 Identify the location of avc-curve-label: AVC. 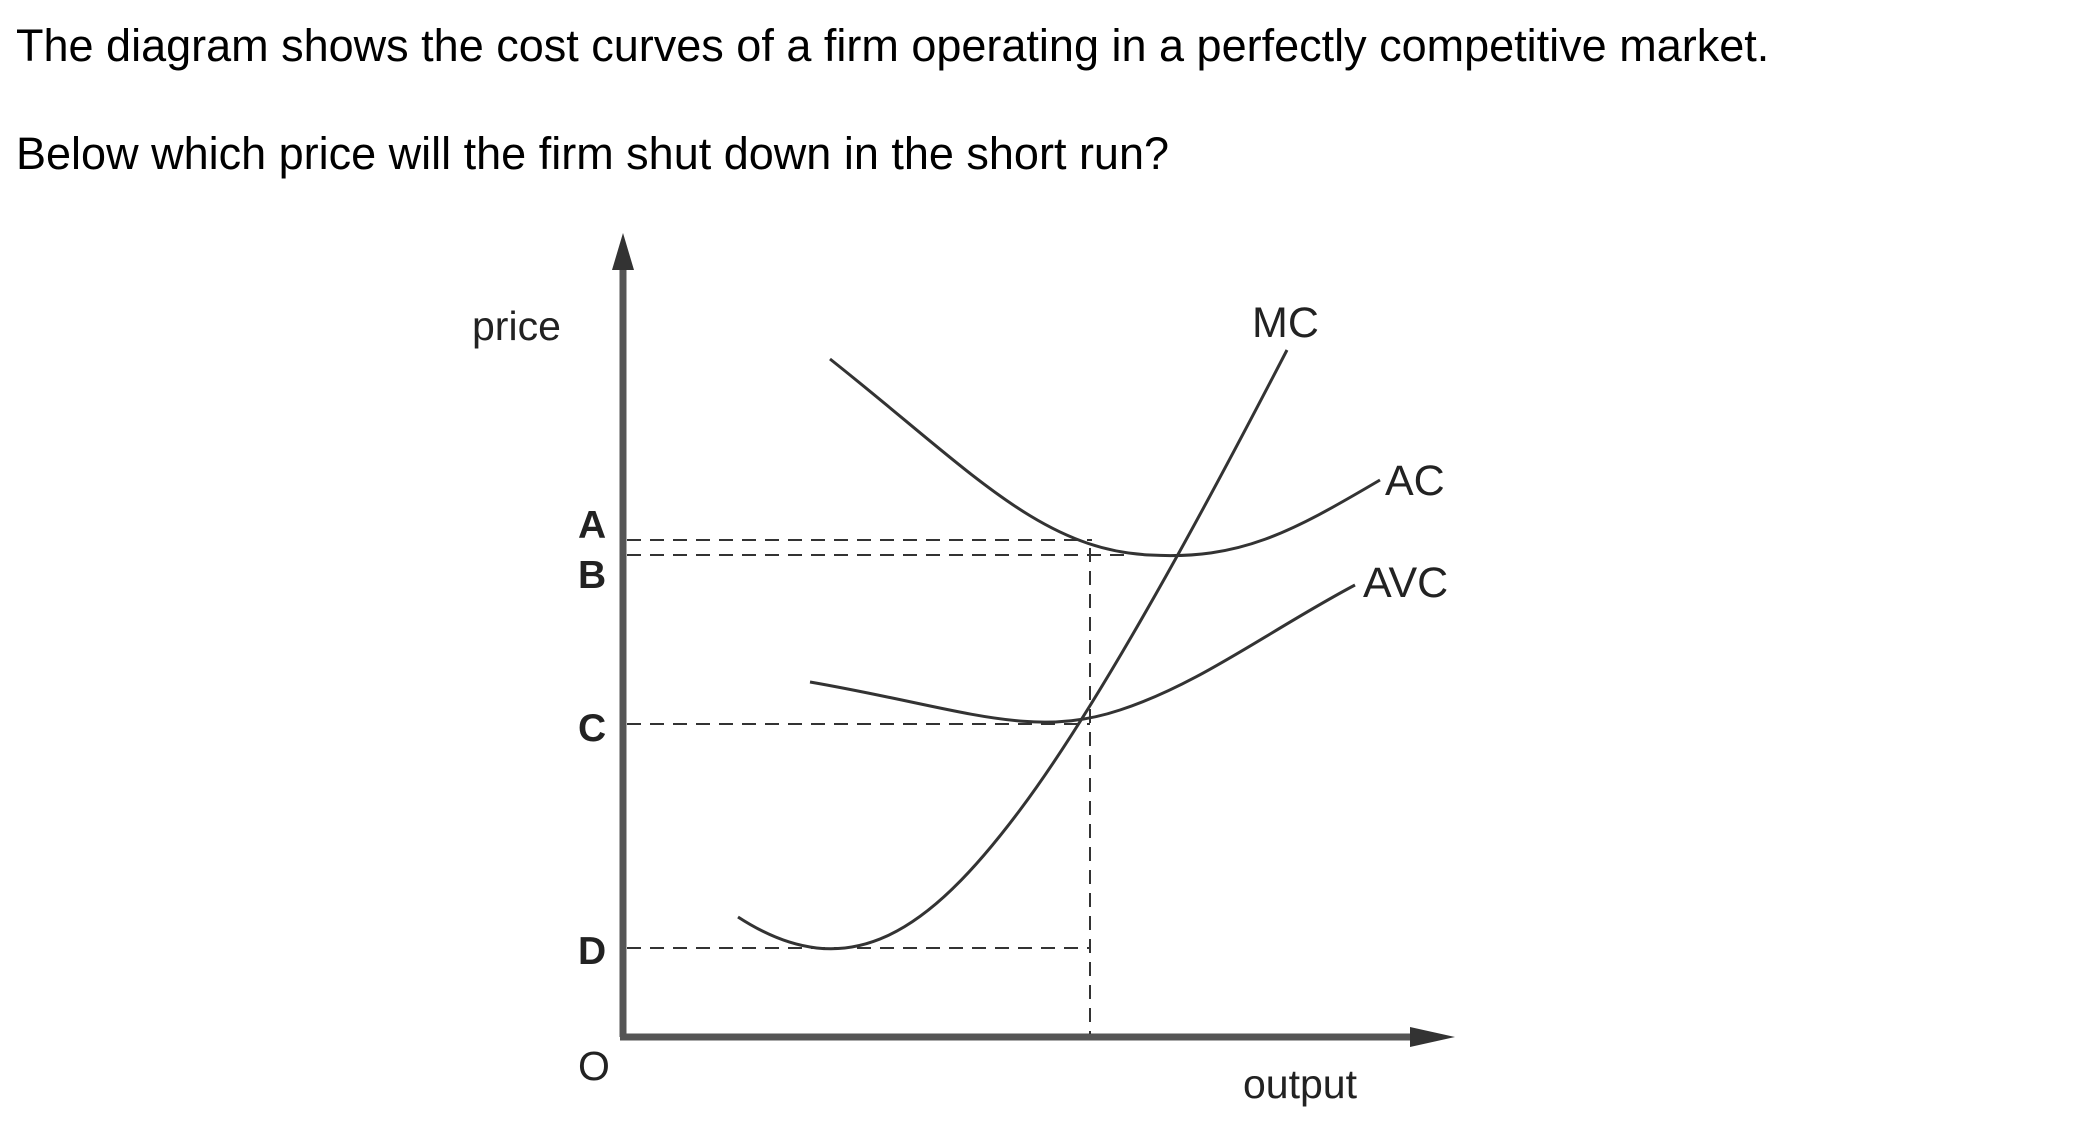
(1405, 583).